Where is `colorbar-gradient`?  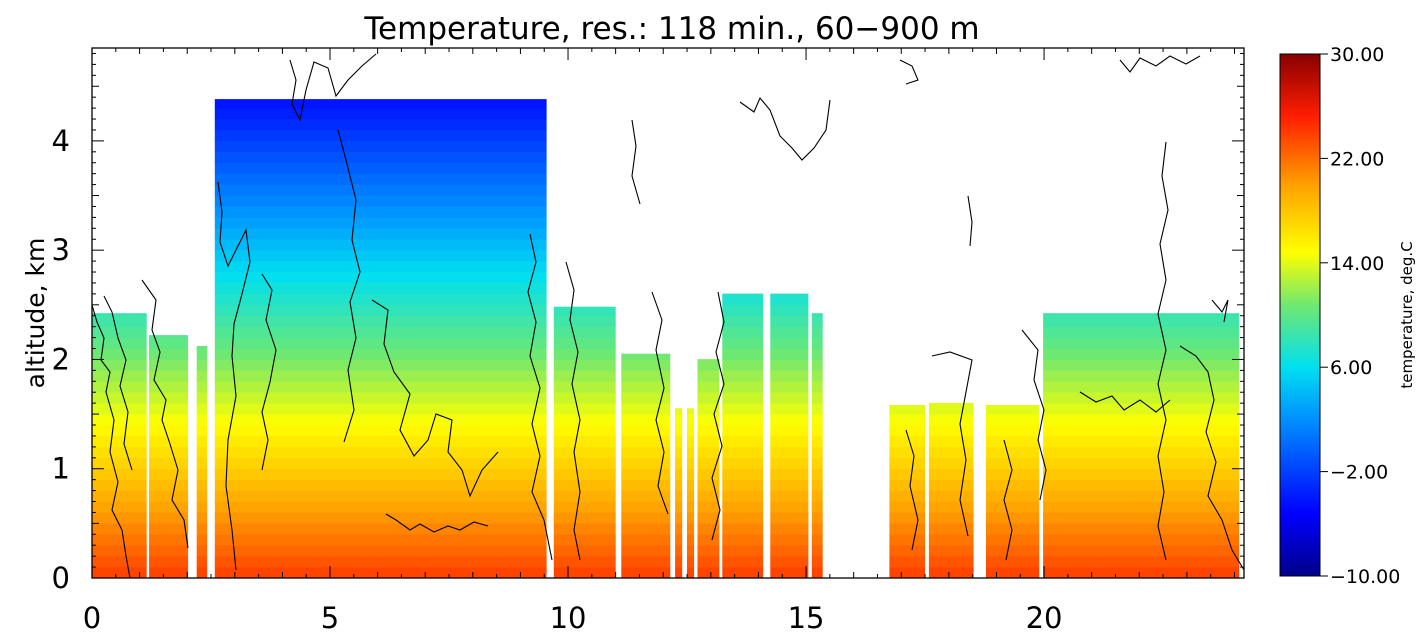
colorbar-gradient is located at coordinates (1300, 315).